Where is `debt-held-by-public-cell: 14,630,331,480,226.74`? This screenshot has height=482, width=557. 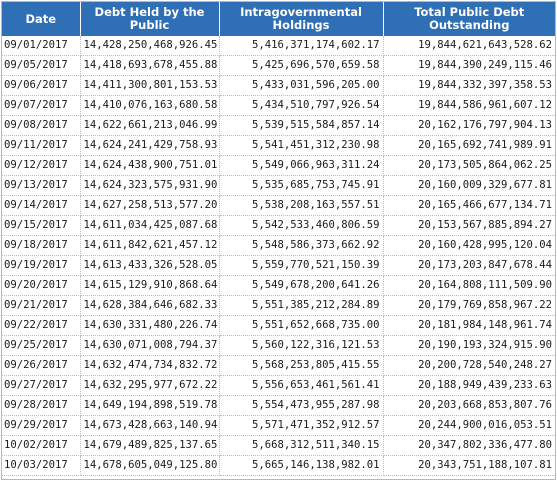
debt-held-by-public-cell: 14,630,331,480,226.74 is located at coordinates (150, 326).